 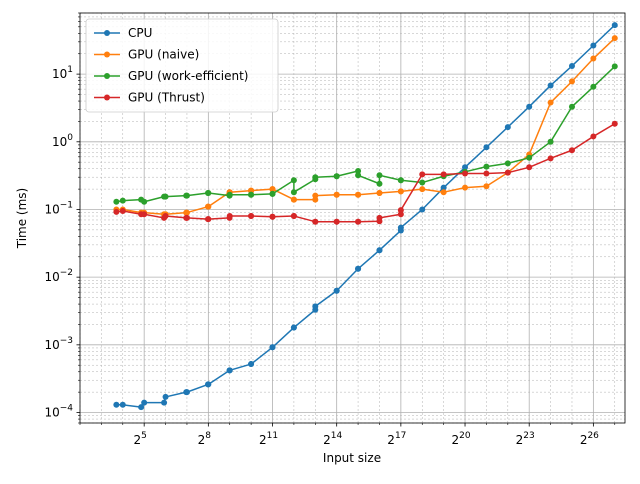 I want to click on x-tick-label: 217, so click(x=396, y=439).